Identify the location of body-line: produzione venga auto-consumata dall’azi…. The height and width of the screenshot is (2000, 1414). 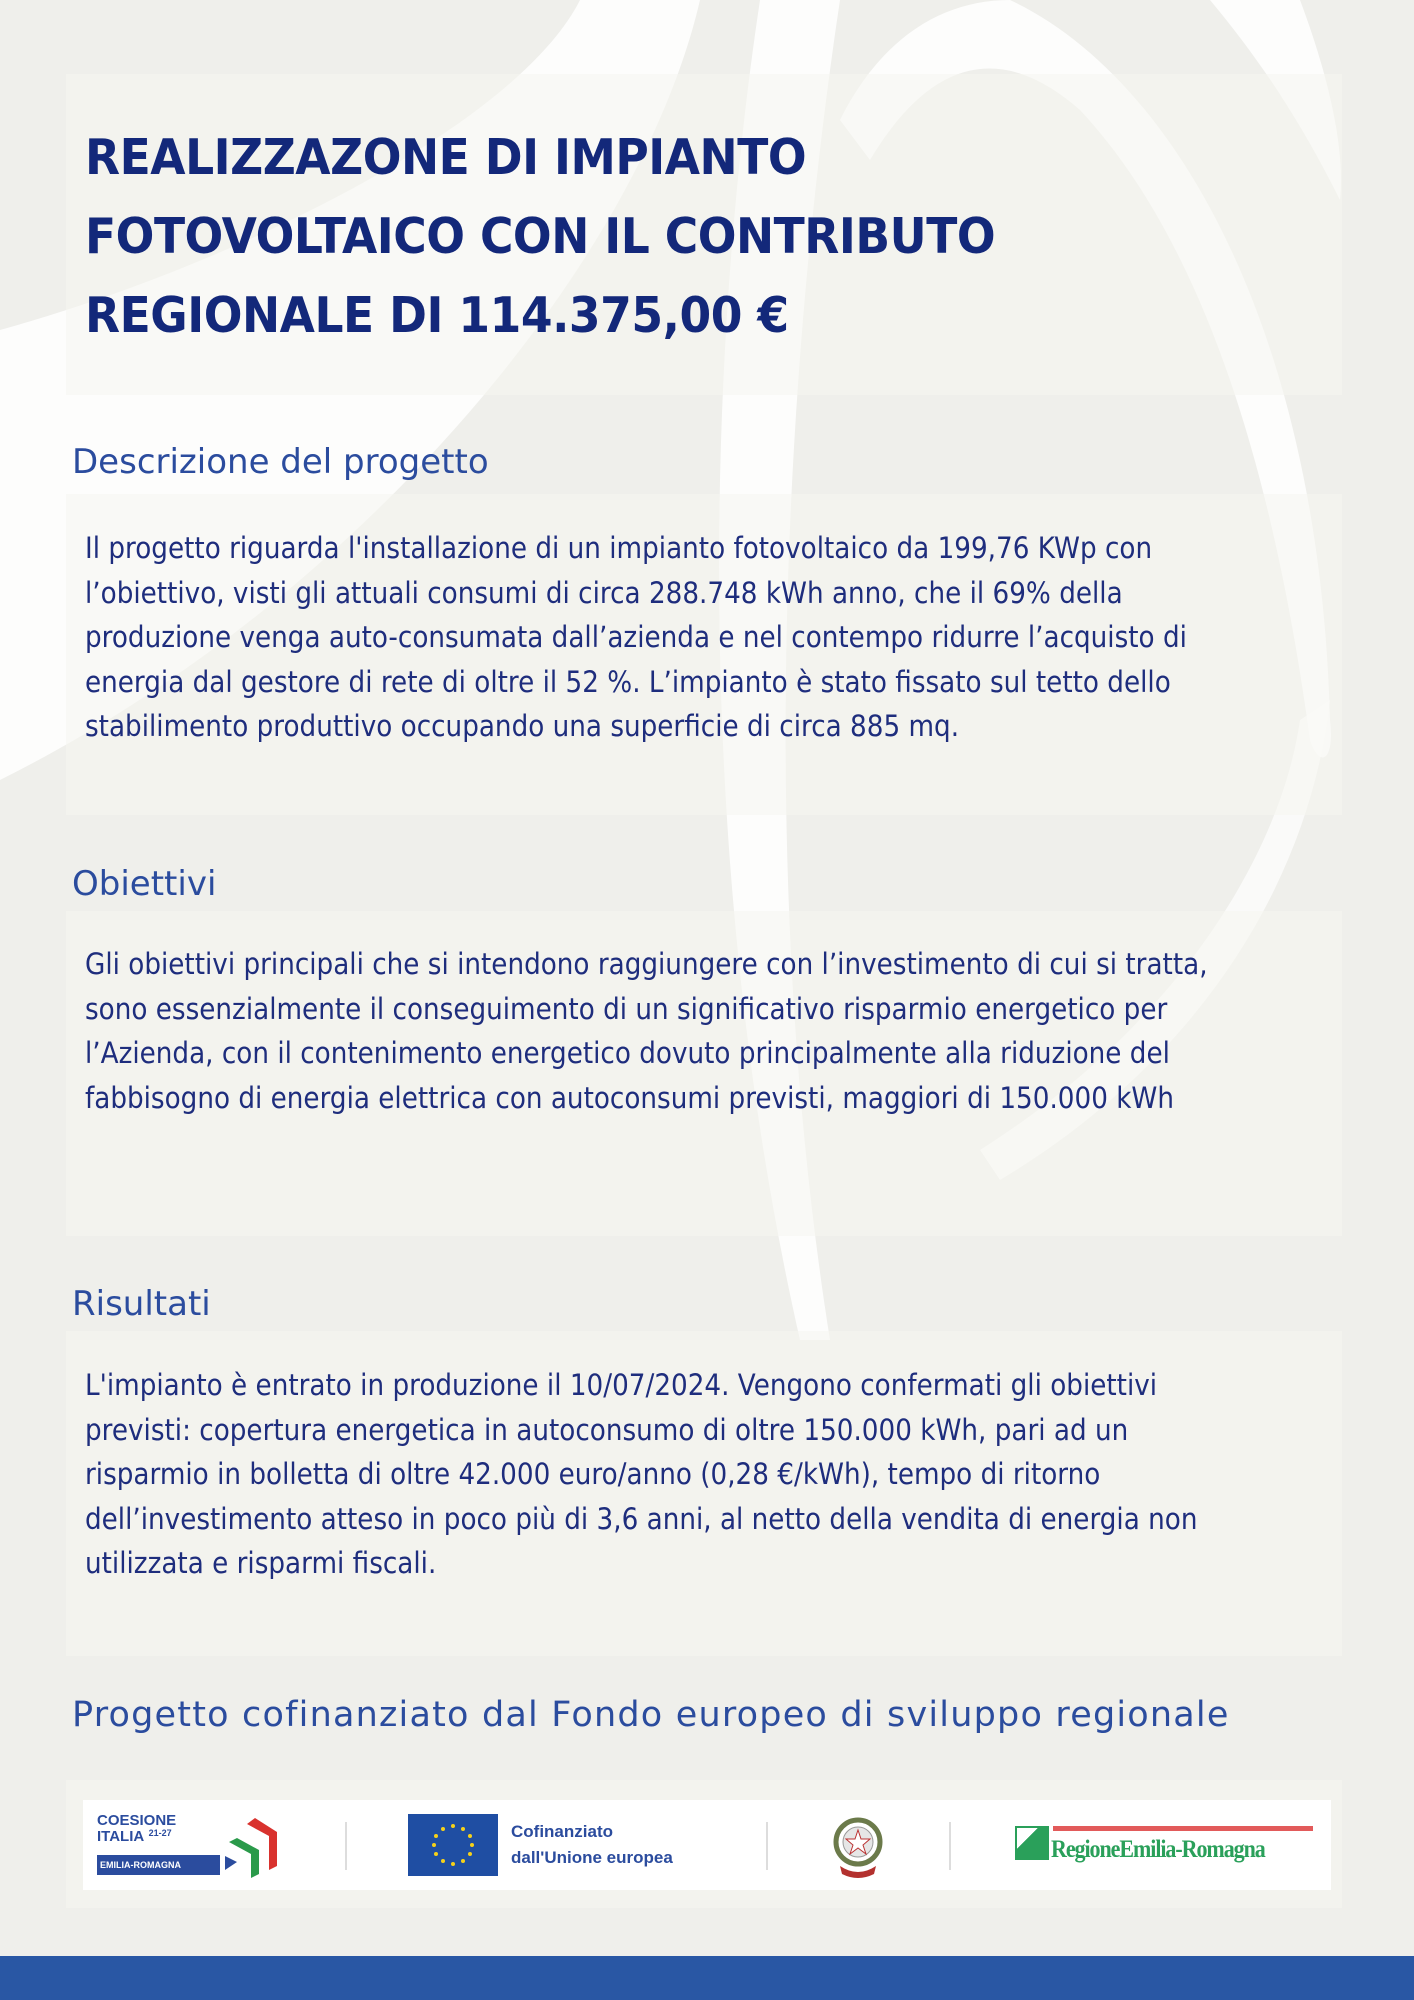
(636, 637).